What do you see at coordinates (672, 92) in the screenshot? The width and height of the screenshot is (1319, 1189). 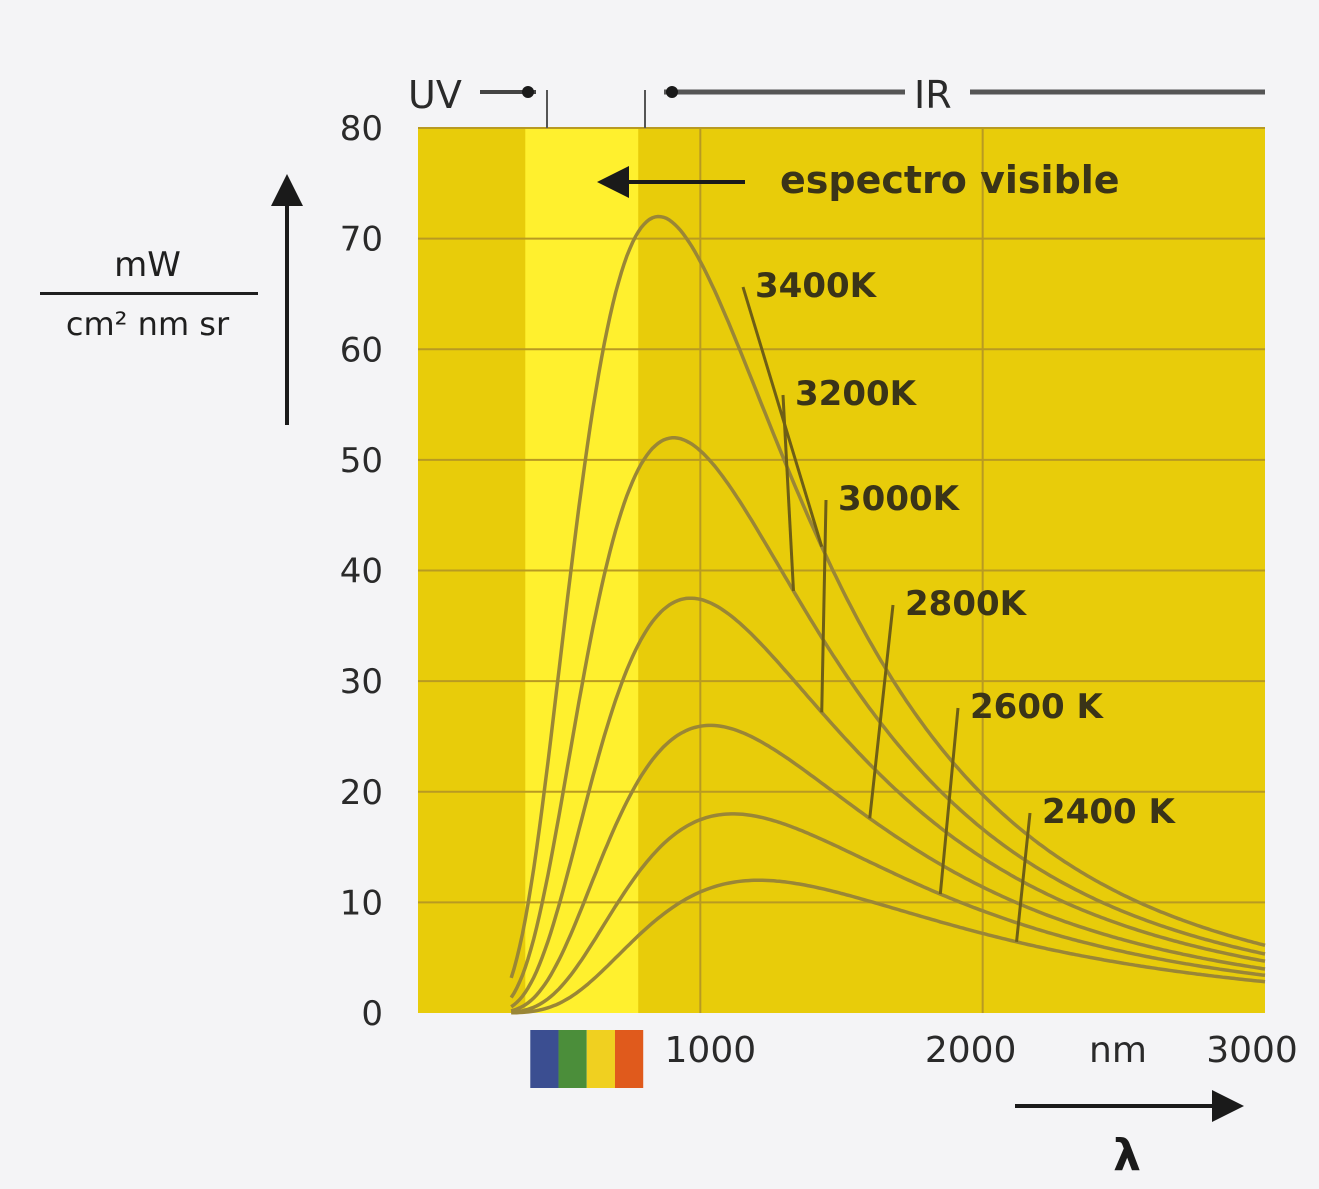 I see `ir-marker-dot` at bounding box center [672, 92].